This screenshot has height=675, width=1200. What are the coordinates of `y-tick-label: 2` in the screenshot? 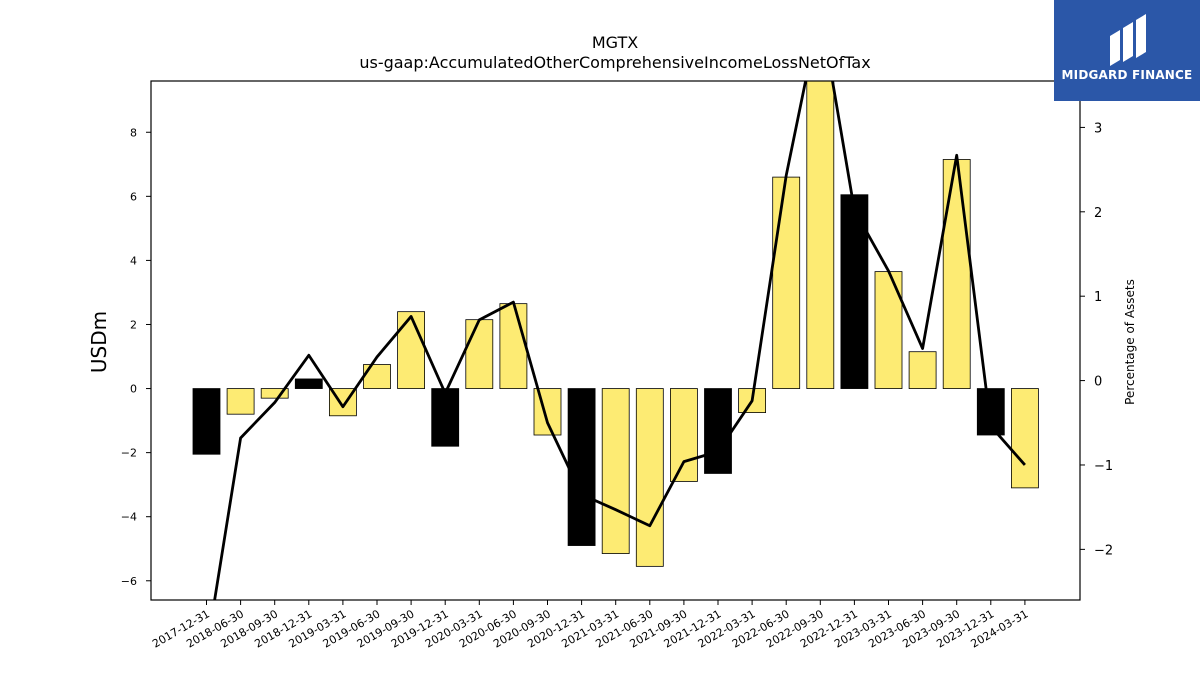 It's located at (133, 324).